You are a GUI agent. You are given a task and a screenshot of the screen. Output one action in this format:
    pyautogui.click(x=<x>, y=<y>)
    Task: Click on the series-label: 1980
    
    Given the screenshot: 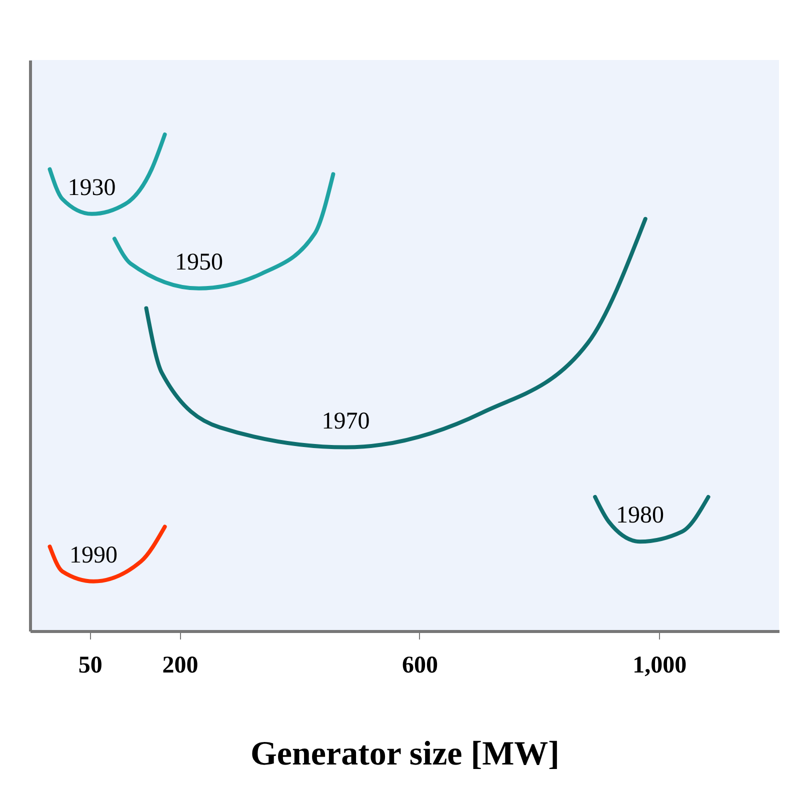 What is the action you would take?
    pyautogui.click(x=640, y=515)
    